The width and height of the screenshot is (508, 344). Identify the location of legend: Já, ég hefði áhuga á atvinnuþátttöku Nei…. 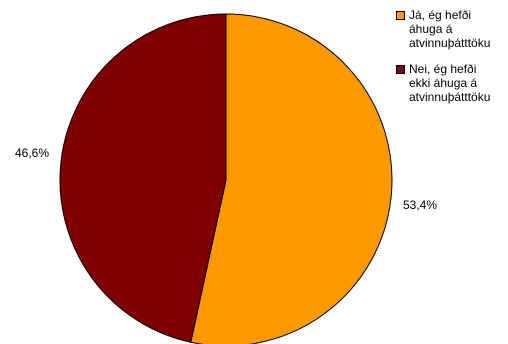
(451, 62).